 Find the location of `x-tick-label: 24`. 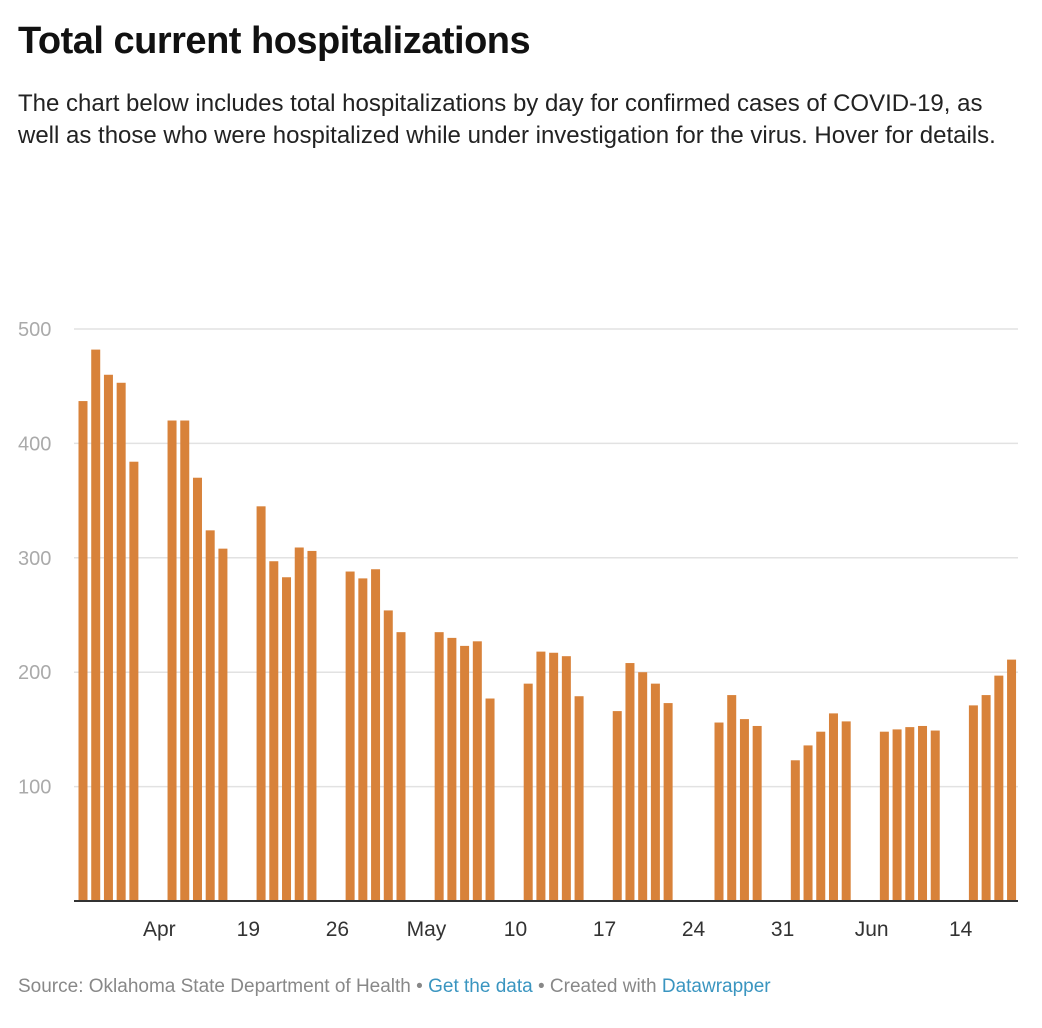

x-tick-label: 24 is located at coordinates (694, 929).